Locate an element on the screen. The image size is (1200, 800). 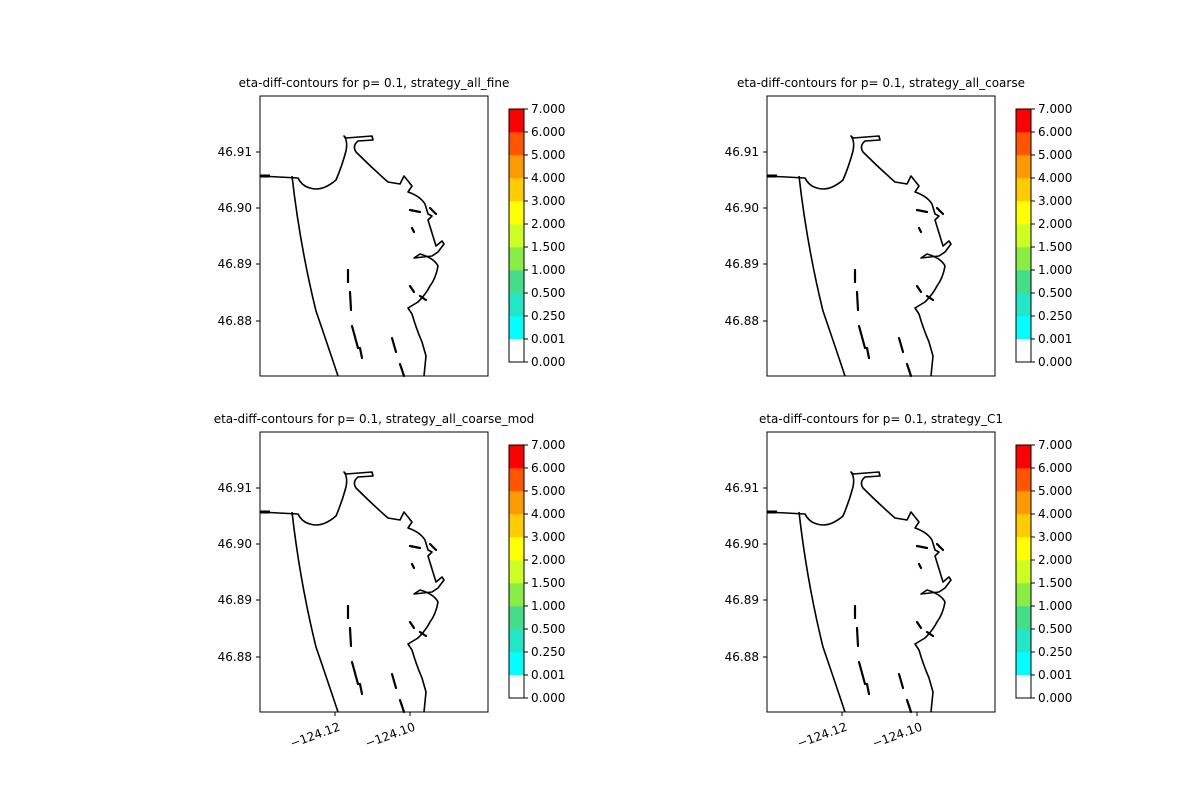
colorbar-tick-label: 0.001 is located at coordinates (548, 675).